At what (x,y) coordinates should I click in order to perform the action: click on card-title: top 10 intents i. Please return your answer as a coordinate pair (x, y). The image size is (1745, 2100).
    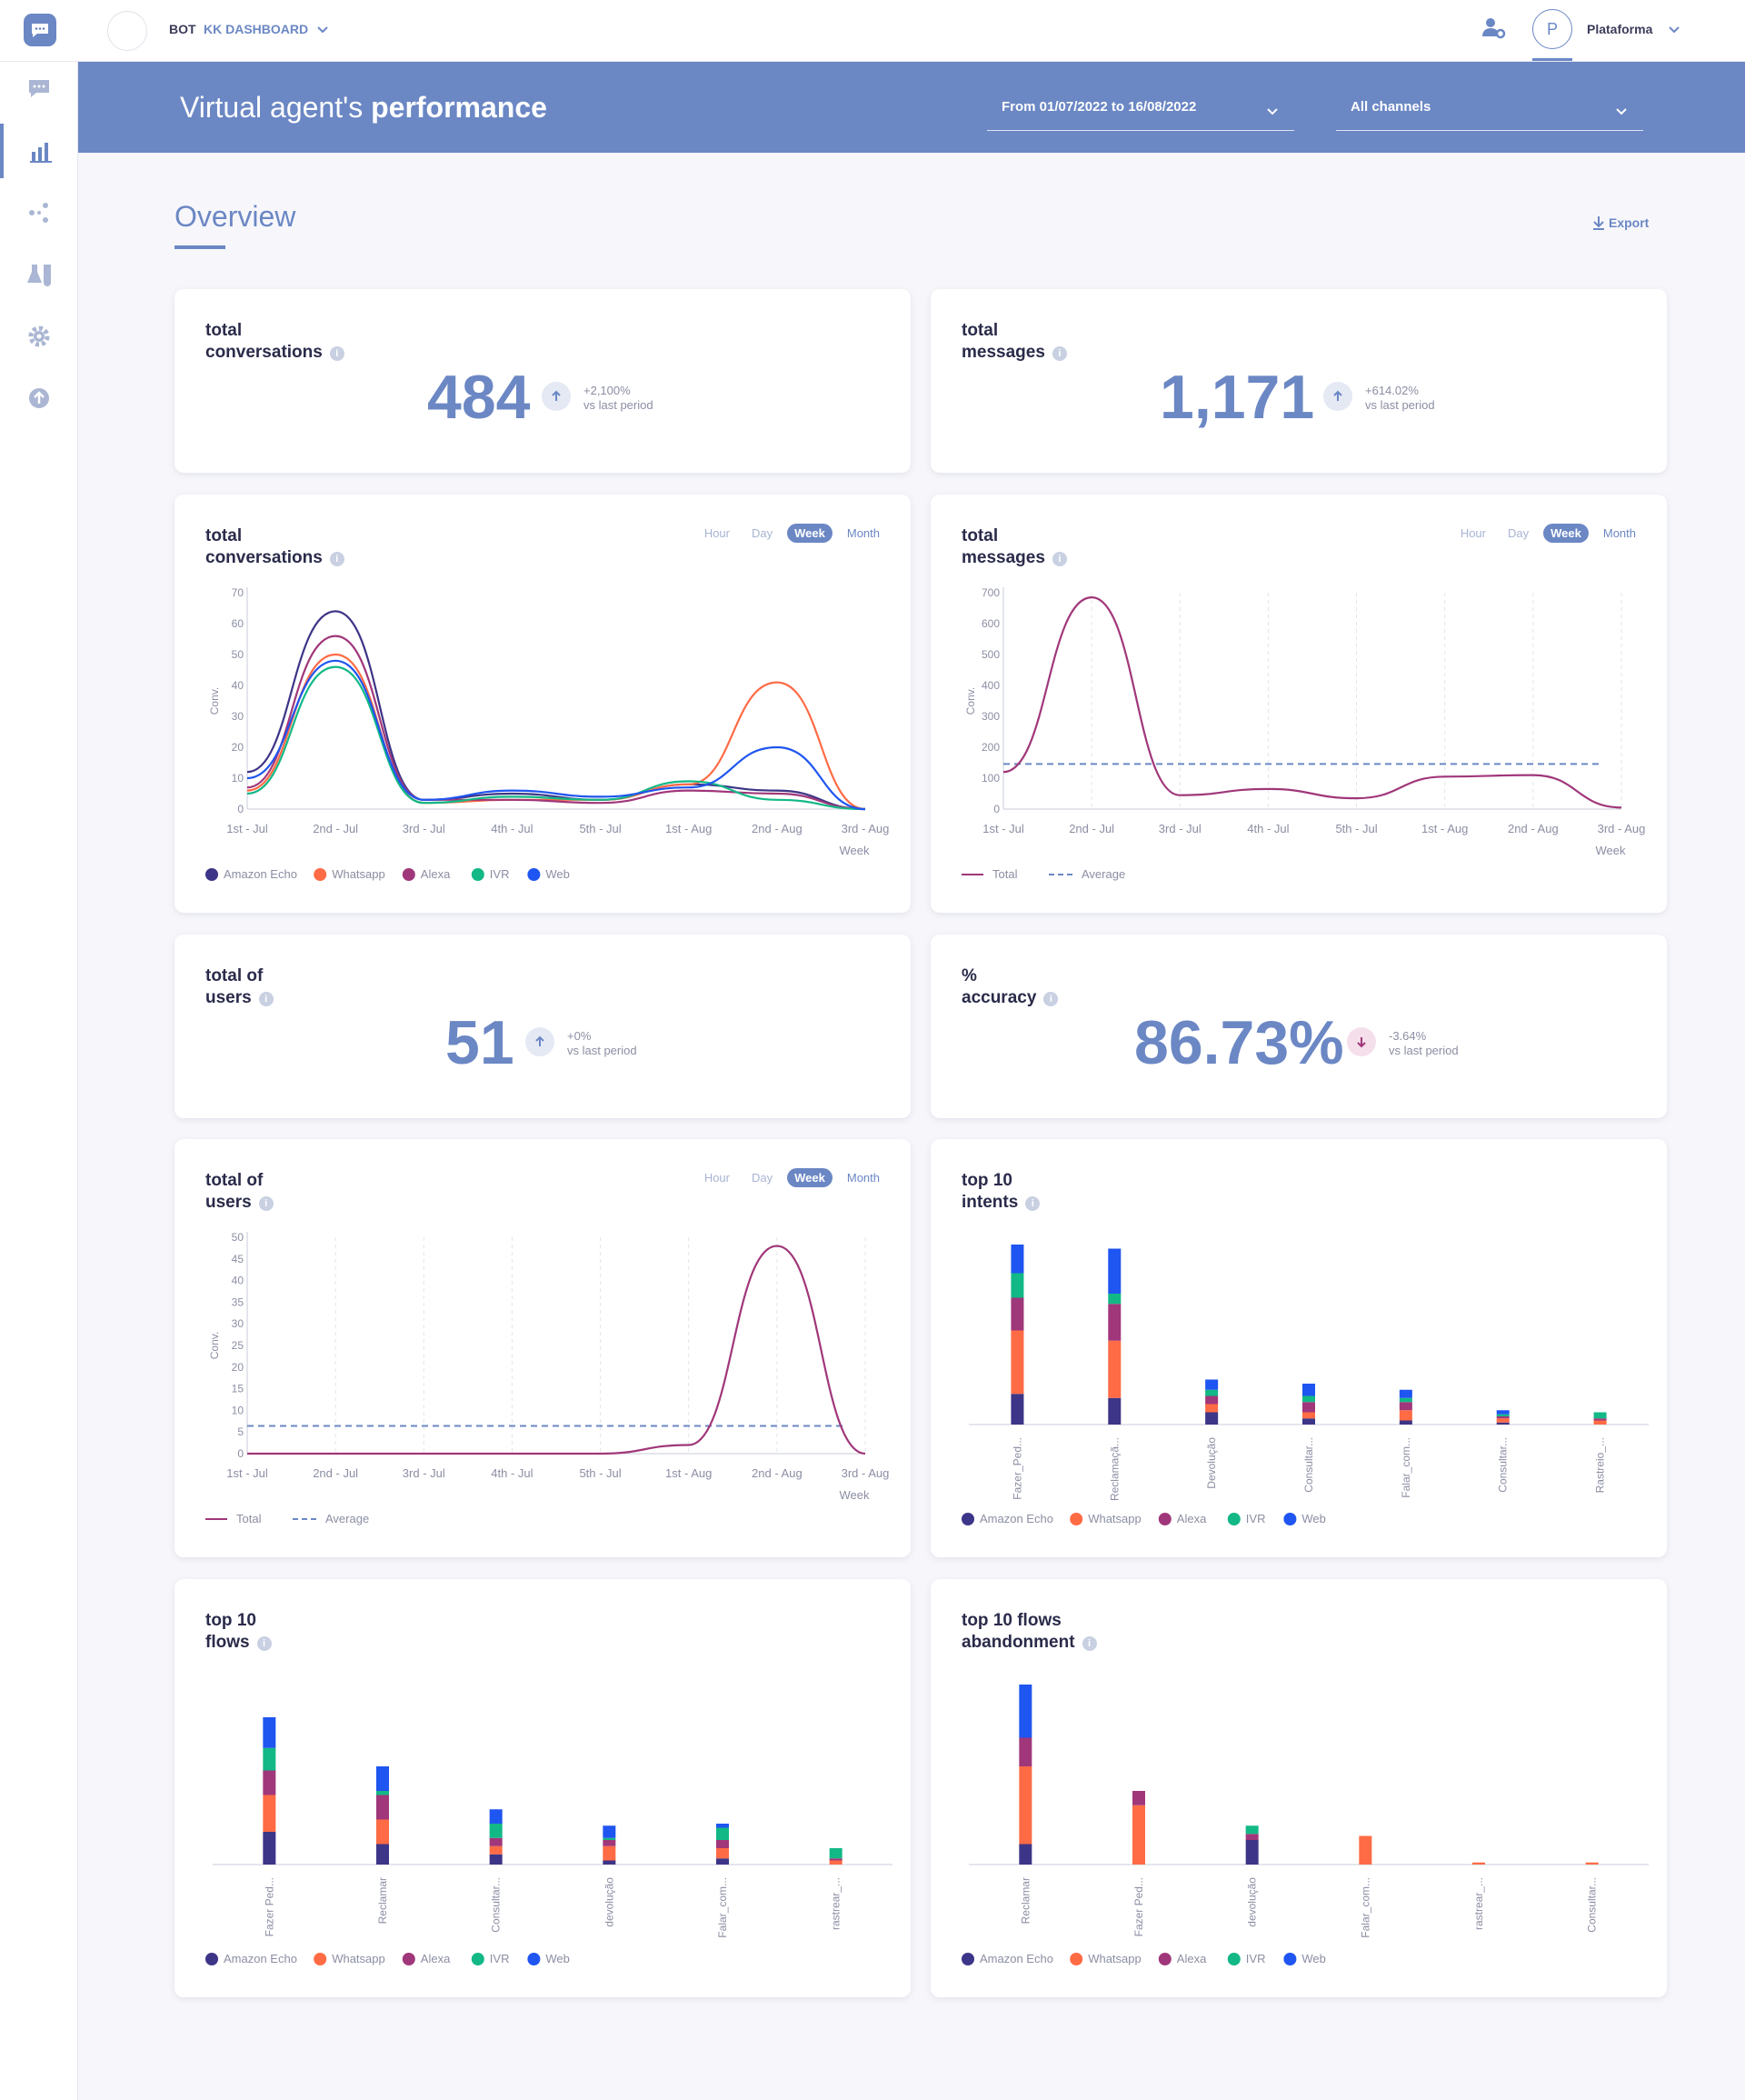
    Looking at the image, I should click on (1001, 1192).